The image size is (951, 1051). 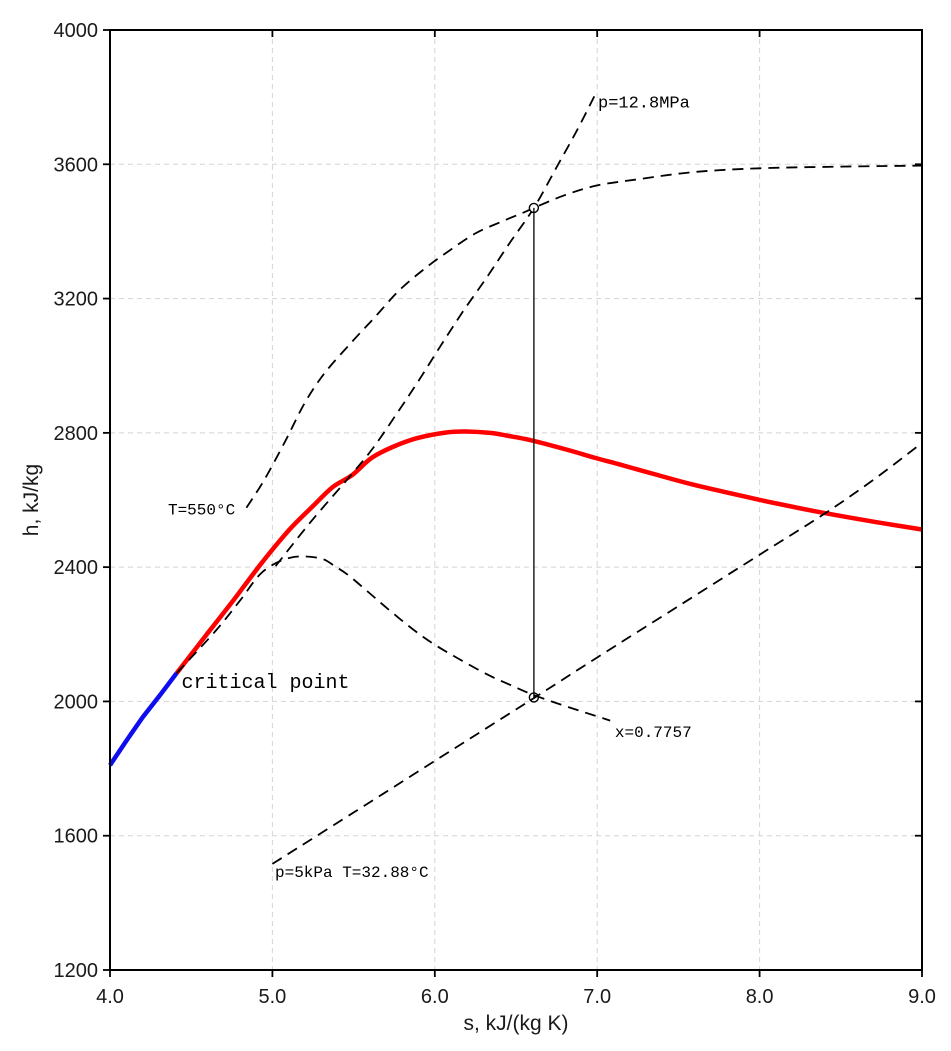 I want to click on label-p-12.8MPa: p=12.8MPa, so click(x=644, y=103).